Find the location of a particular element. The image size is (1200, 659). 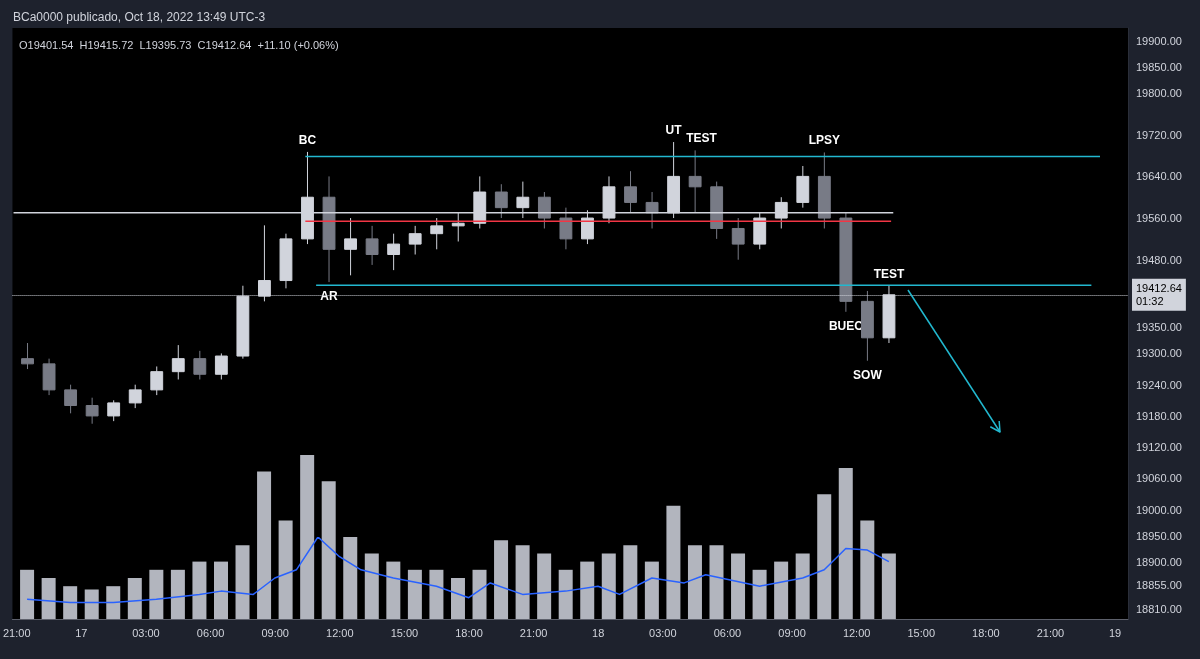

y-tick-label: 19850.00 is located at coordinates (1159, 67).